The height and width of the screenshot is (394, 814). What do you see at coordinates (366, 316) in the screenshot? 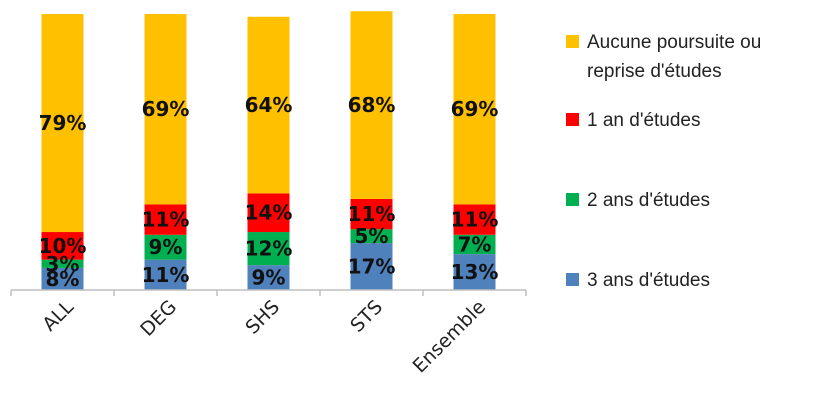
I see `x-tick-label-sts: STS` at bounding box center [366, 316].